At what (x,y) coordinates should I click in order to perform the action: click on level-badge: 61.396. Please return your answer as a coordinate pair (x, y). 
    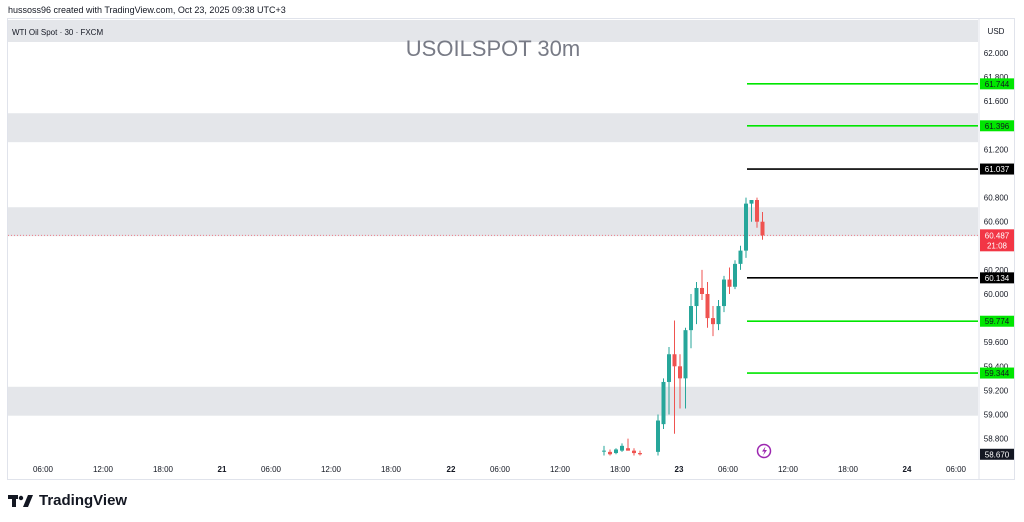
    Looking at the image, I should click on (997, 126).